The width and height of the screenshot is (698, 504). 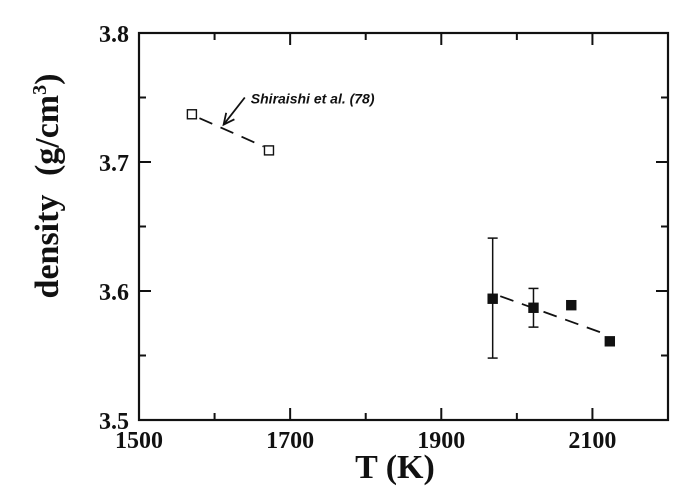 What do you see at coordinates (114, 164) in the screenshot?
I see `y-tick-label: 3.7` at bounding box center [114, 164].